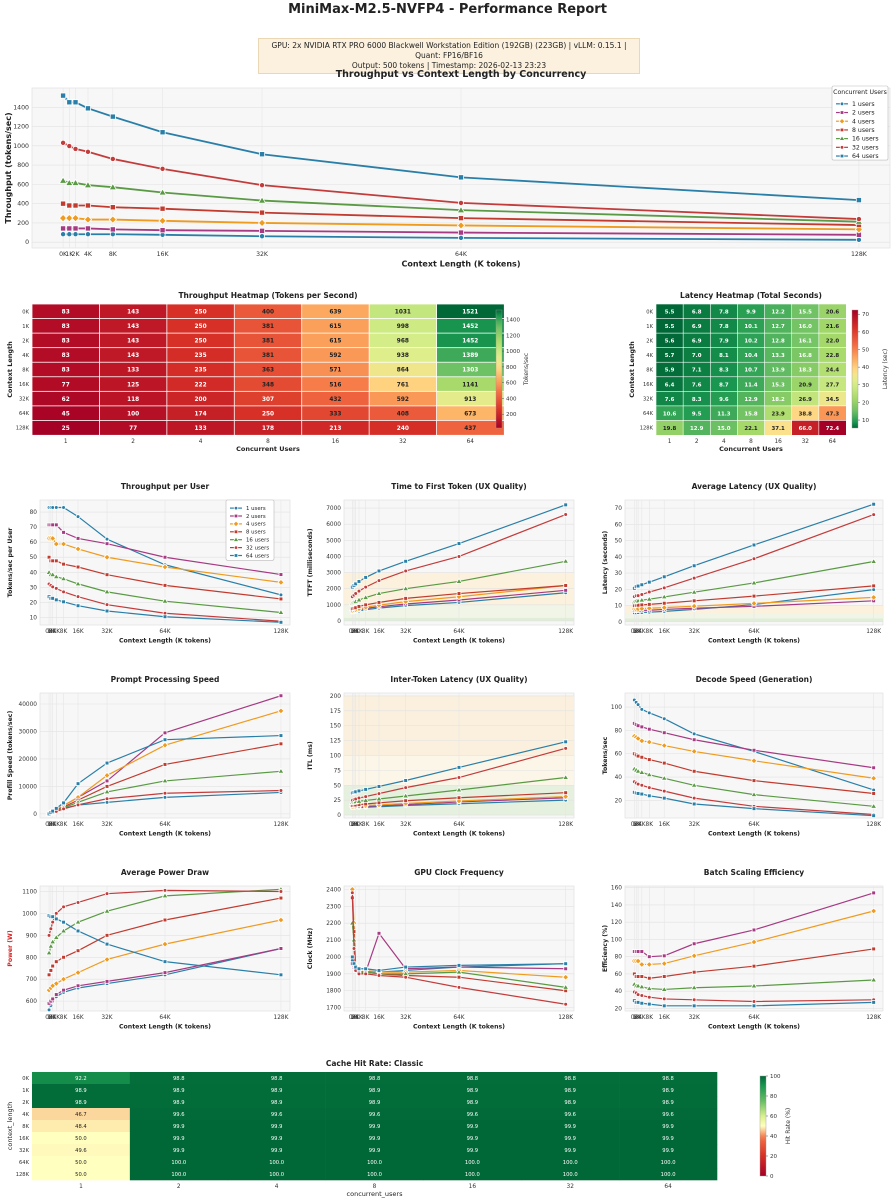 The height and width of the screenshot is (1200, 895). Describe the element at coordinates (806, 414) in the screenshot. I see `cell-value: 38.8` at that location.